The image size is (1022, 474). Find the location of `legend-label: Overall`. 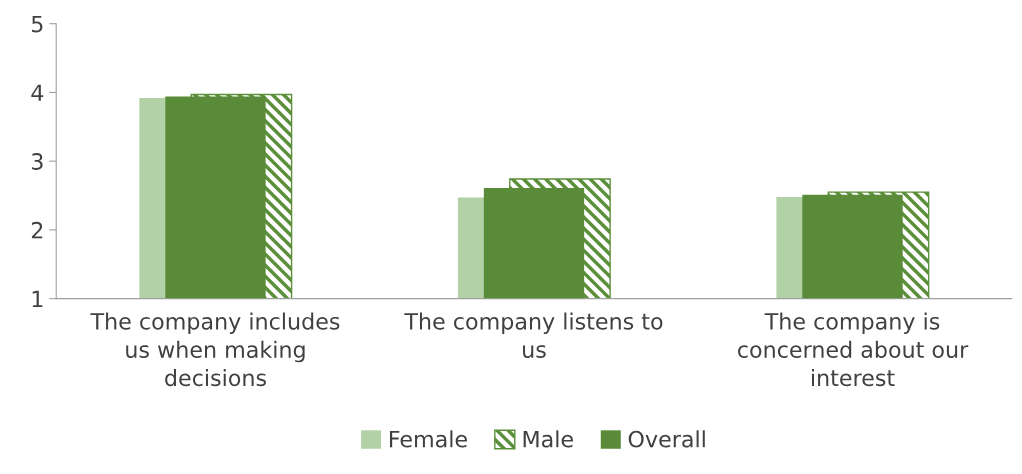

legend-label: Overall is located at coordinates (666, 439).